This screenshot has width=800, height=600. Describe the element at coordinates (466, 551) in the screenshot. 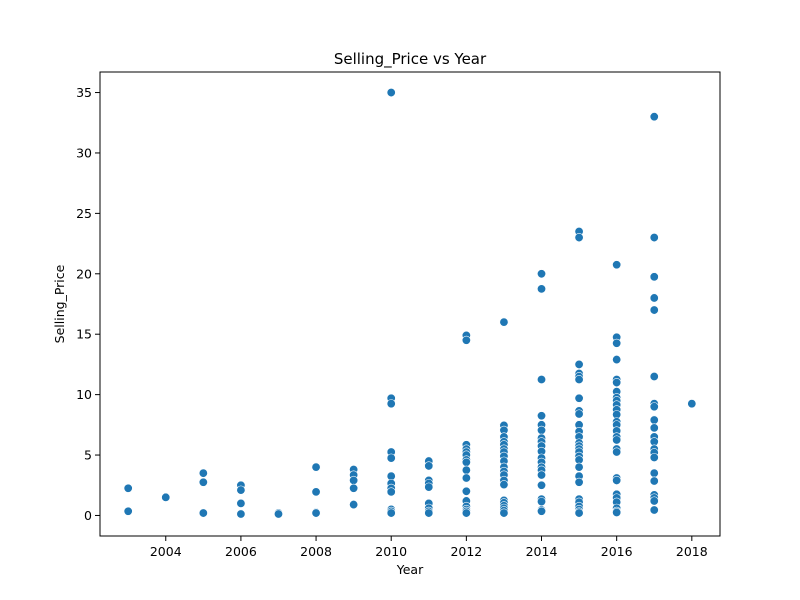

I see `x-tick-label: 2012` at that location.